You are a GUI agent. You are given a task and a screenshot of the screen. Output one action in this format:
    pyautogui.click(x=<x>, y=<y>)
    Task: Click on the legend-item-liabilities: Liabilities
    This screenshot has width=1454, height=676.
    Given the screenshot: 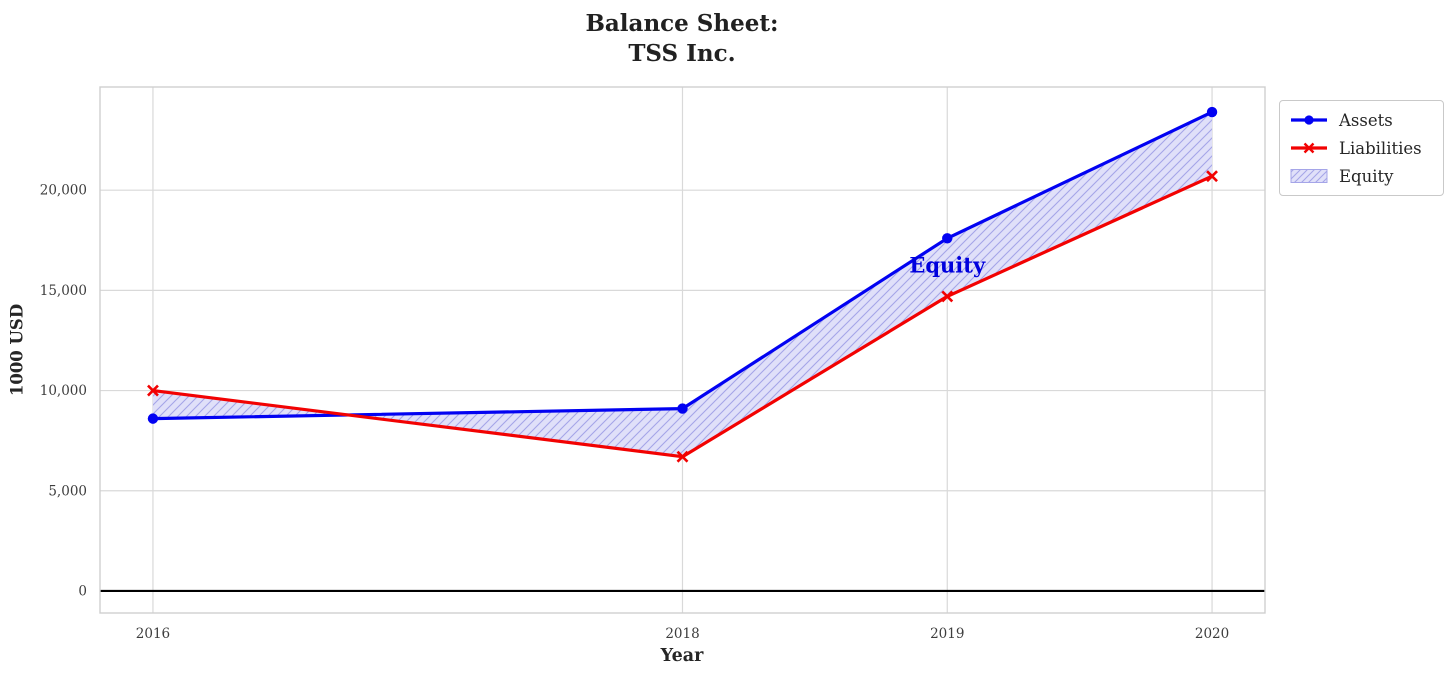 What is the action you would take?
    pyautogui.click(x=1361, y=148)
    